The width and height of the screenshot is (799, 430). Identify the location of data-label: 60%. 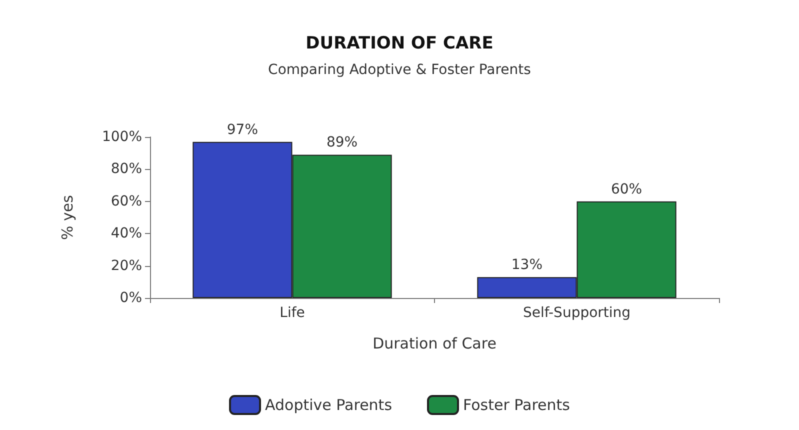
(626, 189).